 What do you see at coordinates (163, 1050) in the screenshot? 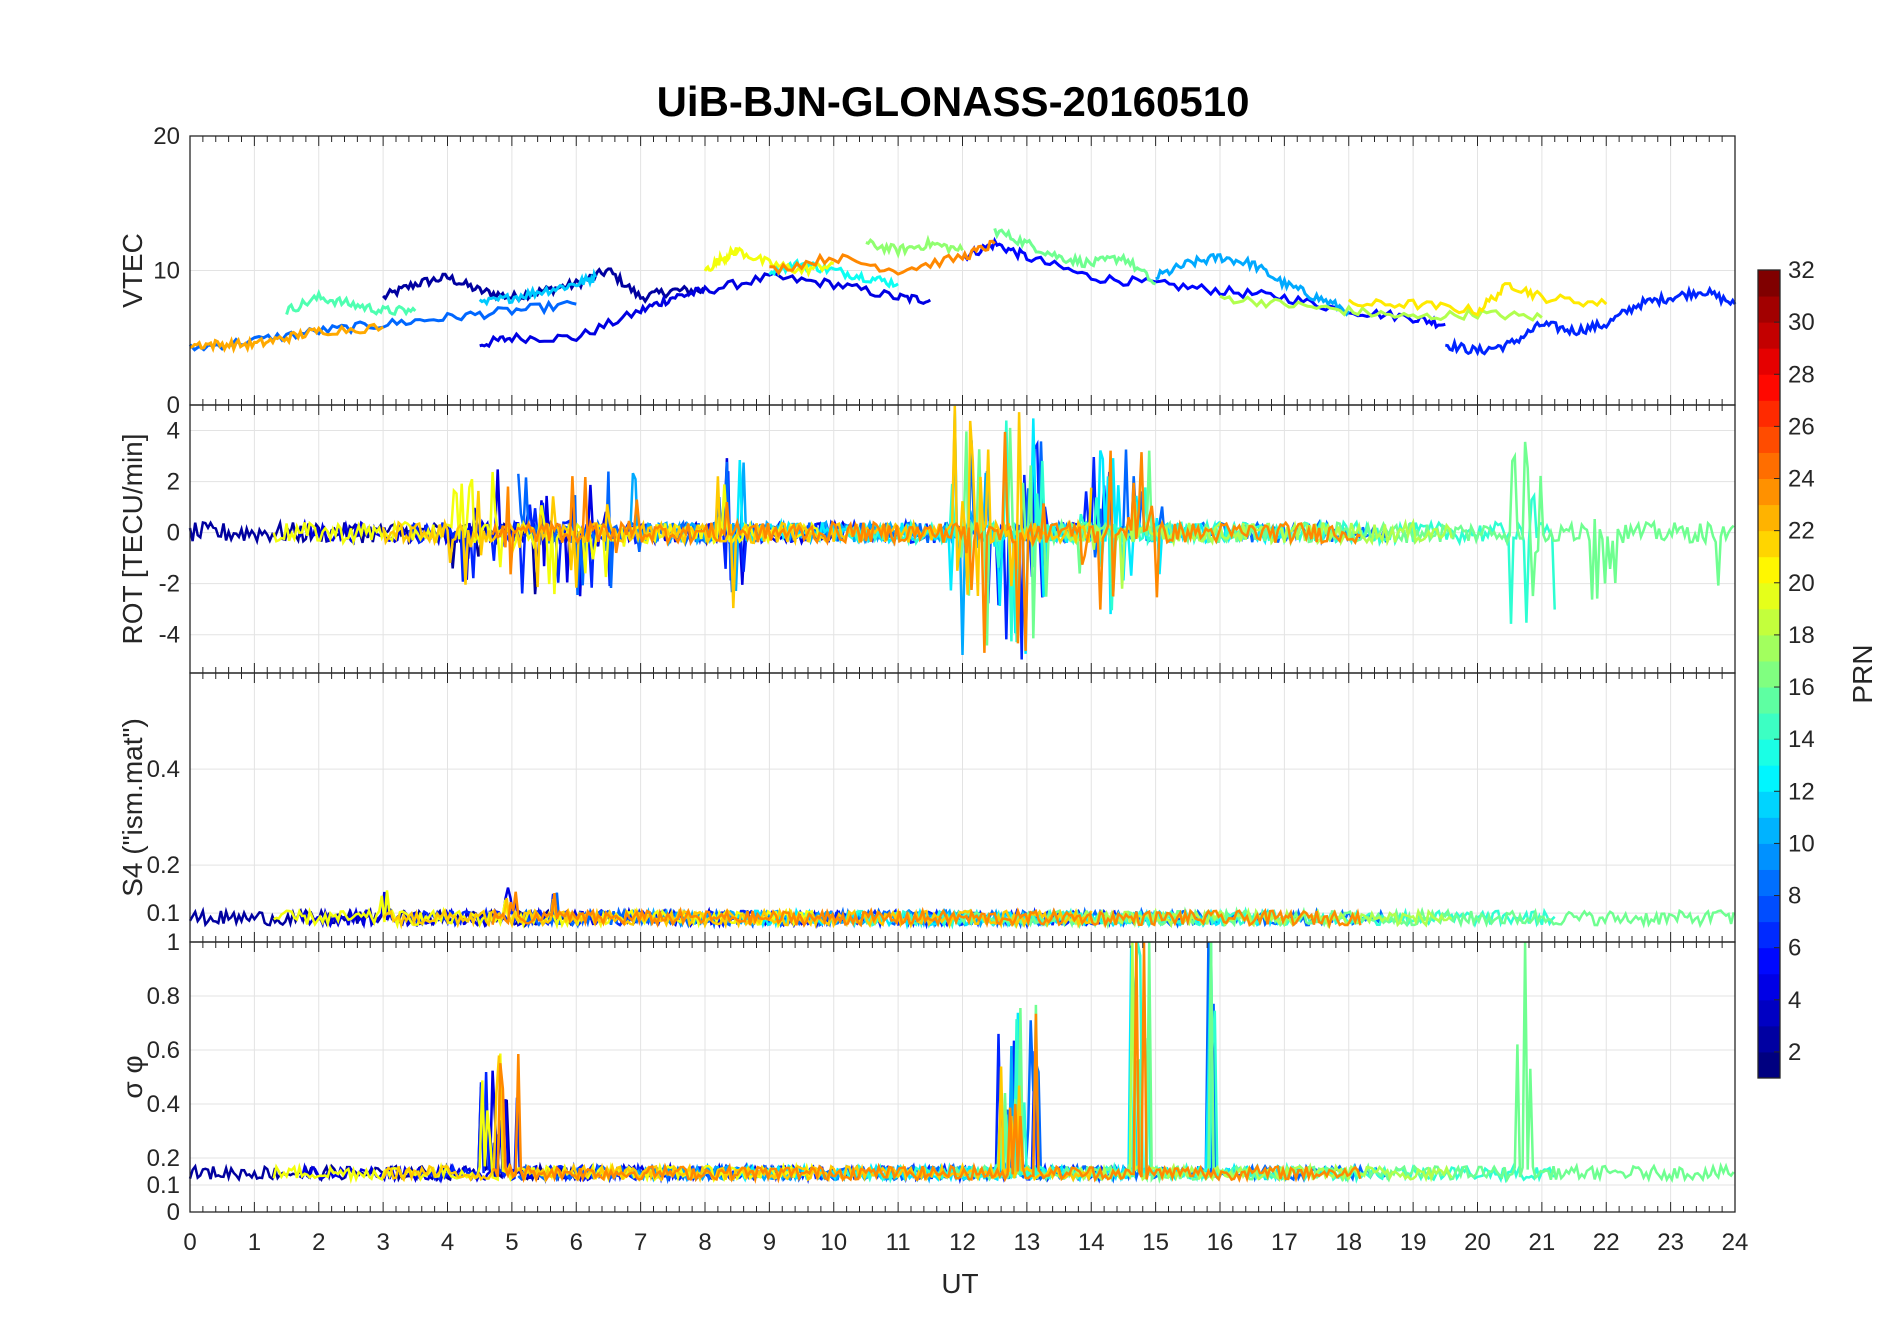
I see `y-tick-label: 0.6` at bounding box center [163, 1050].